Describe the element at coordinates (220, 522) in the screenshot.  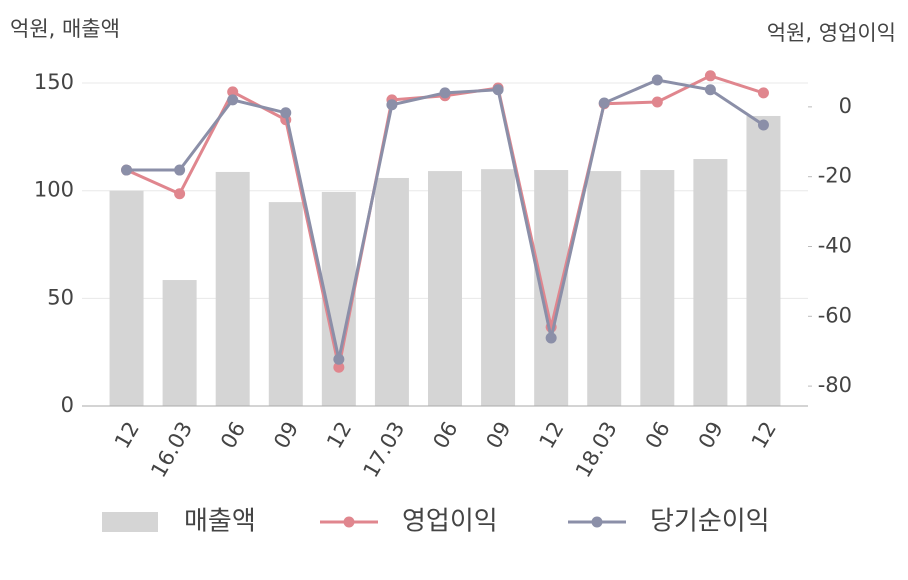
I see `legend-label: 매출액` at that location.